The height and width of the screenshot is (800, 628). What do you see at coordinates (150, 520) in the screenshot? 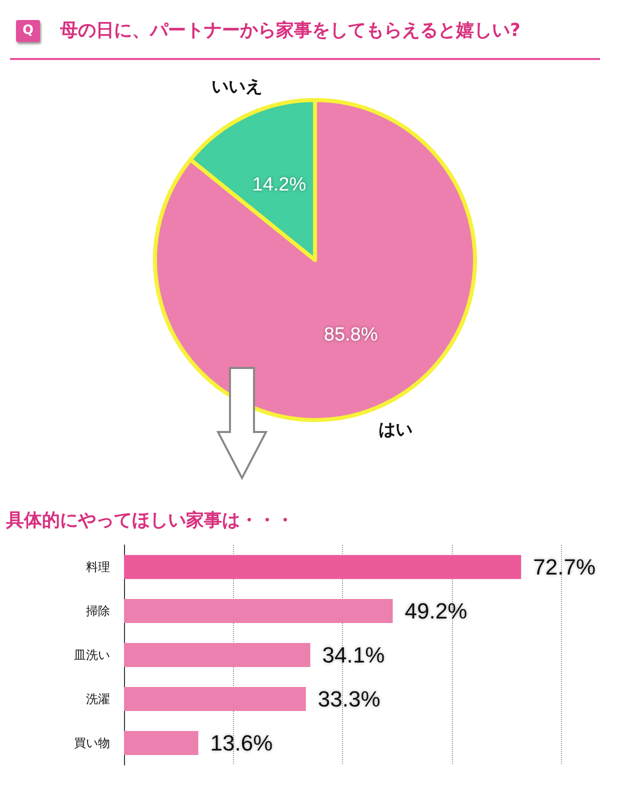
I see `chart-title: 具体的にやってほしい家事は・・・` at bounding box center [150, 520].